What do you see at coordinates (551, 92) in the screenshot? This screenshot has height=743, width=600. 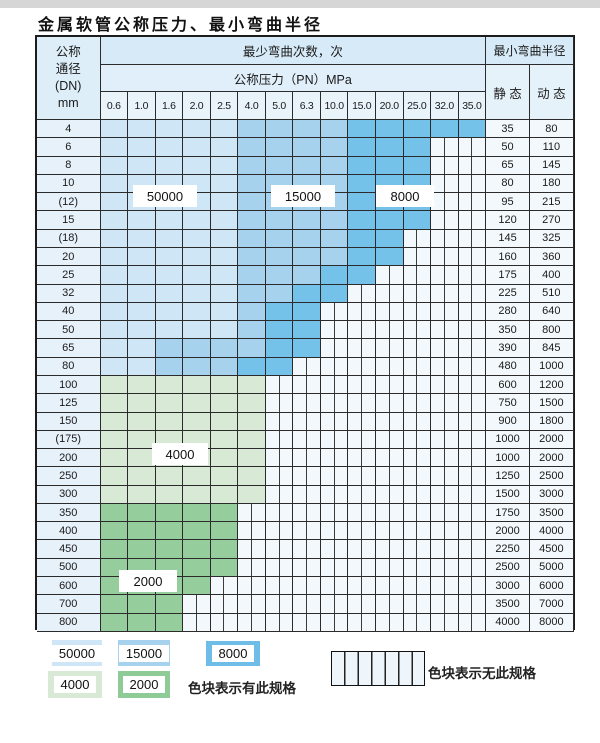 I see `header-dynamic: 动 态` at bounding box center [551, 92].